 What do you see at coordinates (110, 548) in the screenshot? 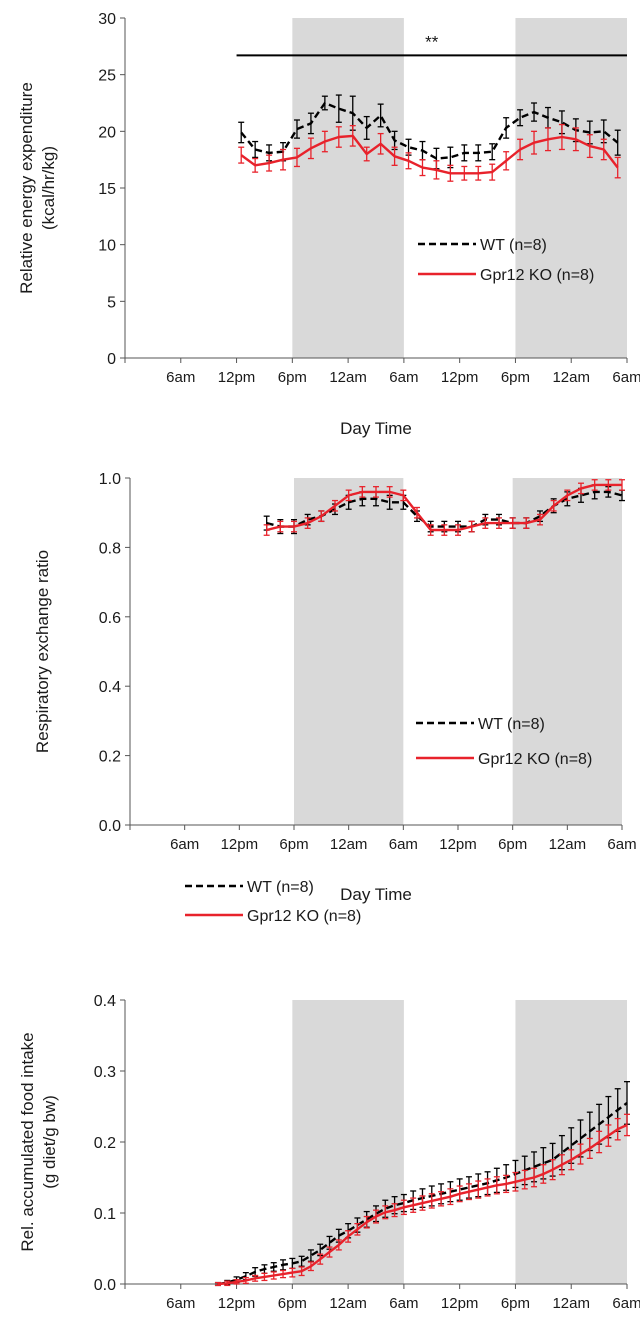
I see `y-tick-label: 0.8` at bounding box center [110, 548].